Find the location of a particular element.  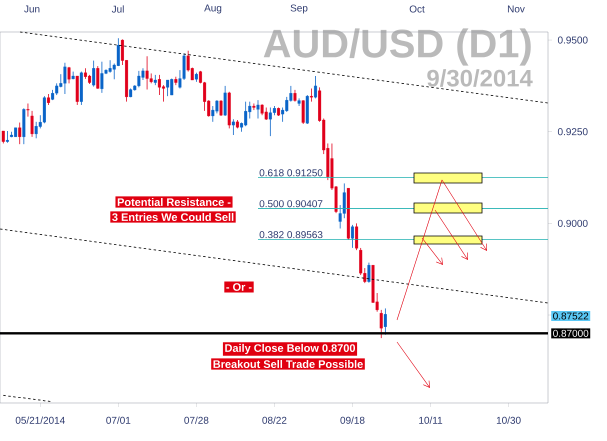

ref-line-label: 0.382 0.89563 is located at coordinates (291, 234).